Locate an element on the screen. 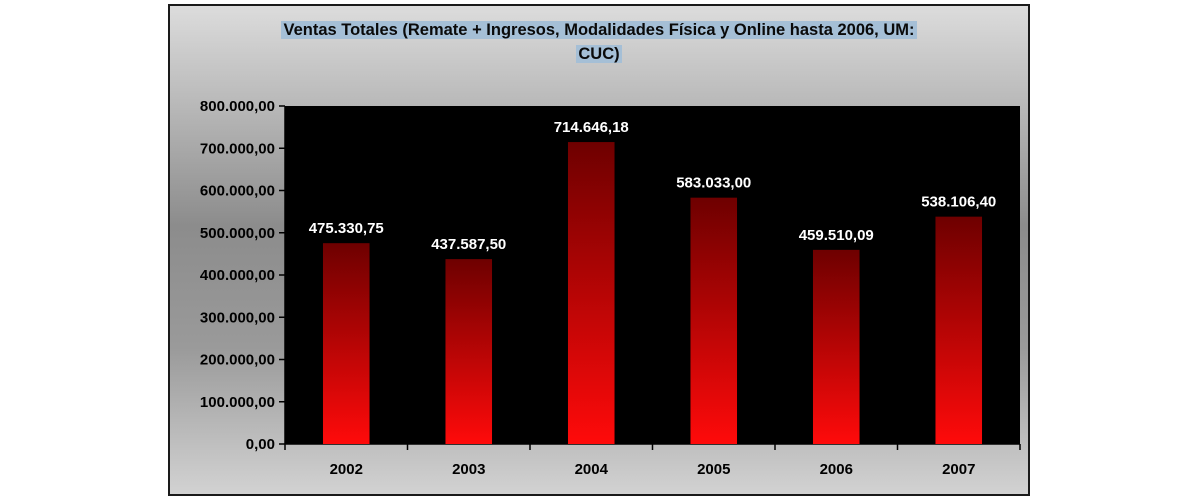 This screenshot has height=504, width=1200. data-label-2004: 714.646,18 is located at coordinates (591, 127).